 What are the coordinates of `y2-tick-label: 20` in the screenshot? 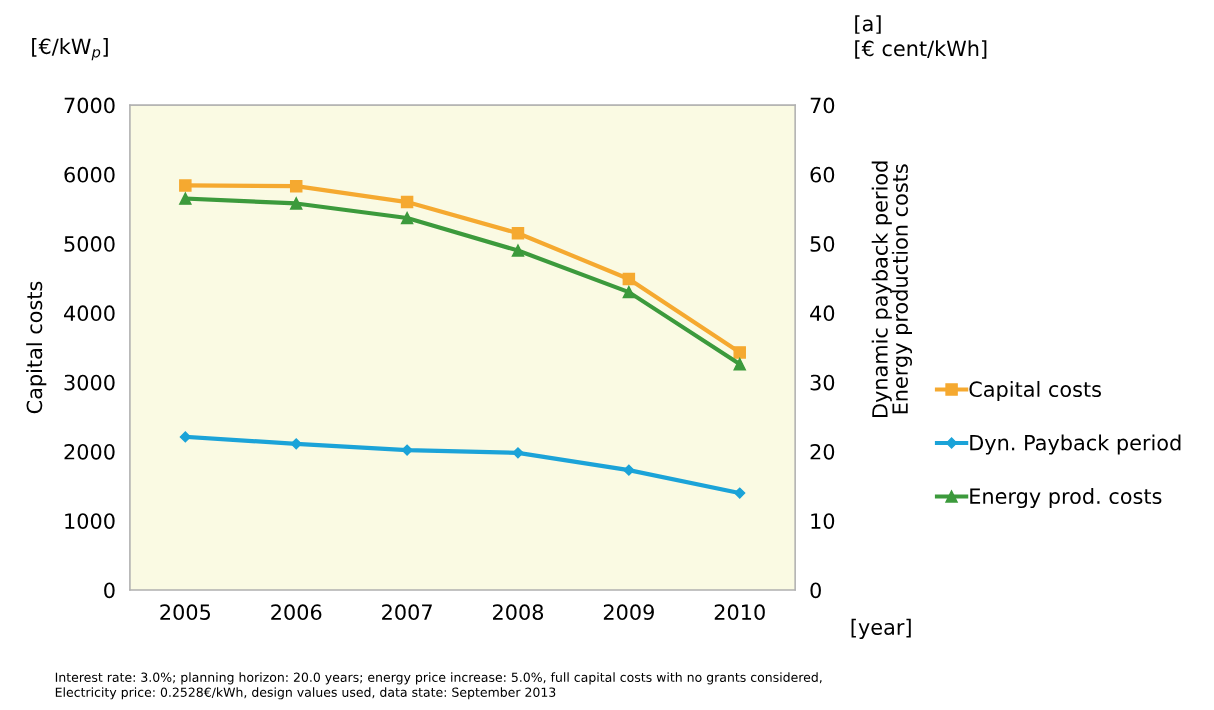 It's located at (822, 451).